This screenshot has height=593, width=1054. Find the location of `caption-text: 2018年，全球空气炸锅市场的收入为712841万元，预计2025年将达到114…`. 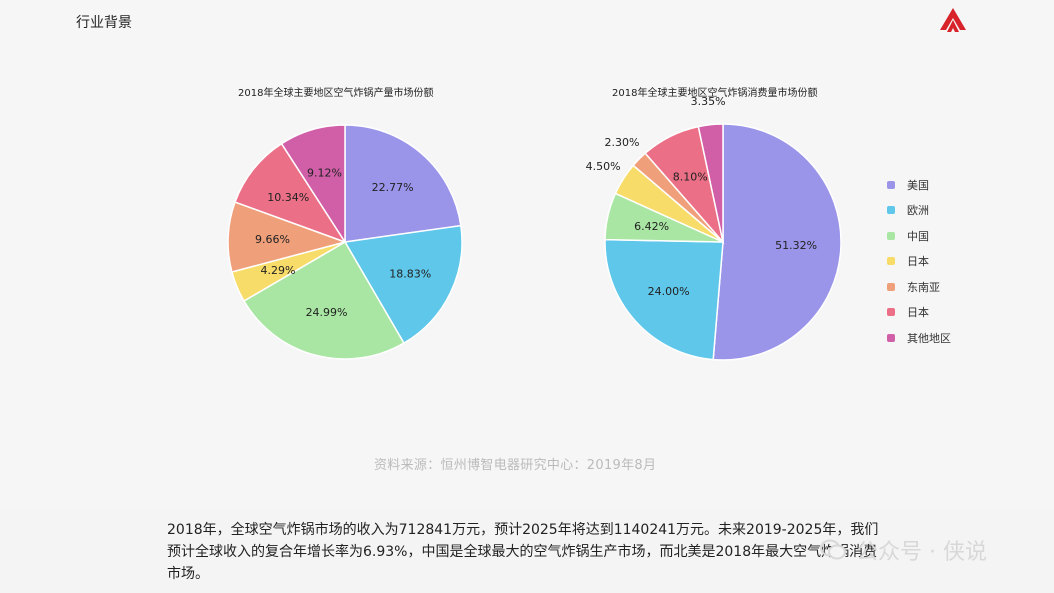

caption-text: 2018年，全球空气炸锅市场的收入为712841万元，预计2025年将达到114… is located at coordinates (532, 552).